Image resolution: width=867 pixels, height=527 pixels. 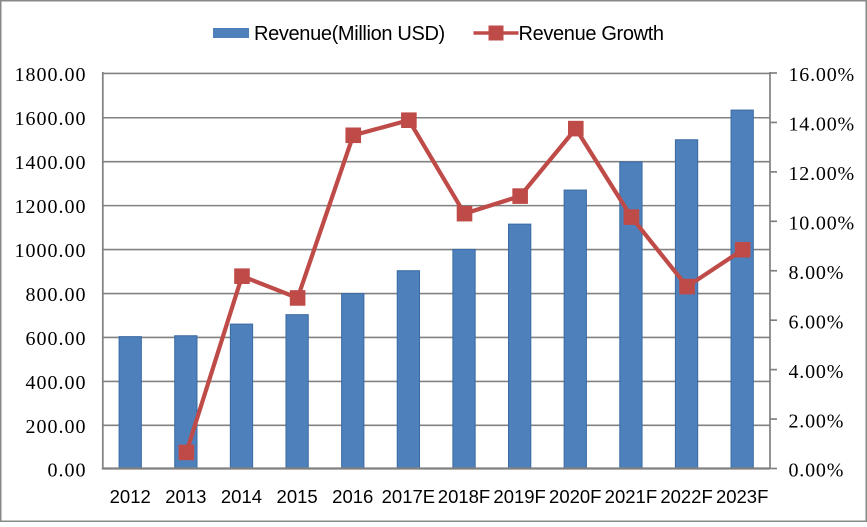 What do you see at coordinates (464, 496) in the screenshot?
I see `svg-text: 2018F` at bounding box center [464, 496].